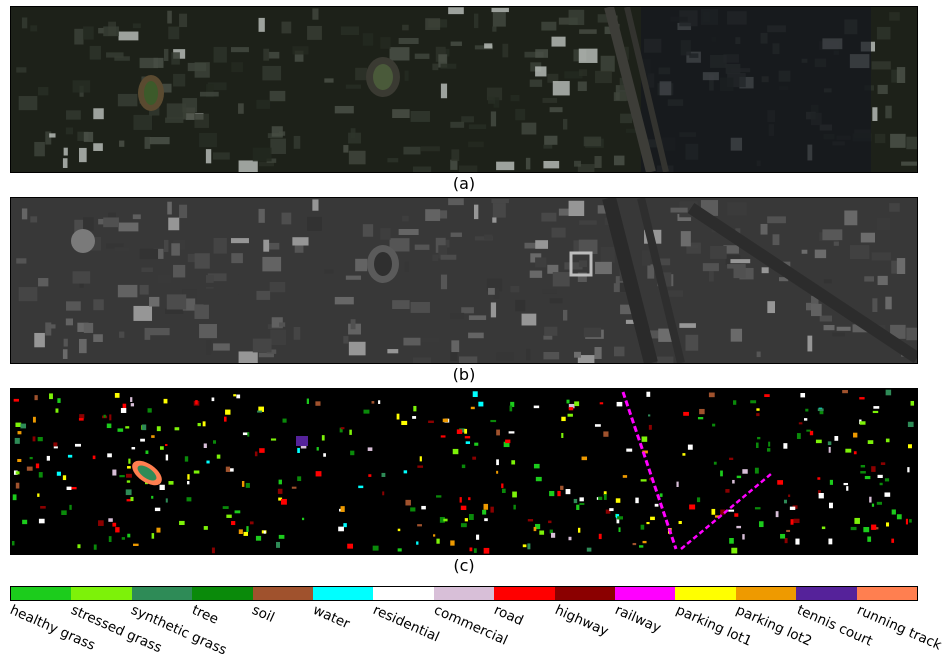  I want to click on class-legend-colorbar, so click(464, 593).